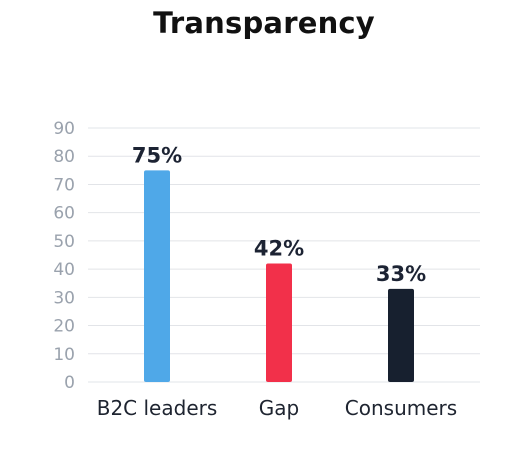 The height and width of the screenshot is (454, 528). I want to click on y-tick-label-70: 70, so click(64, 185).